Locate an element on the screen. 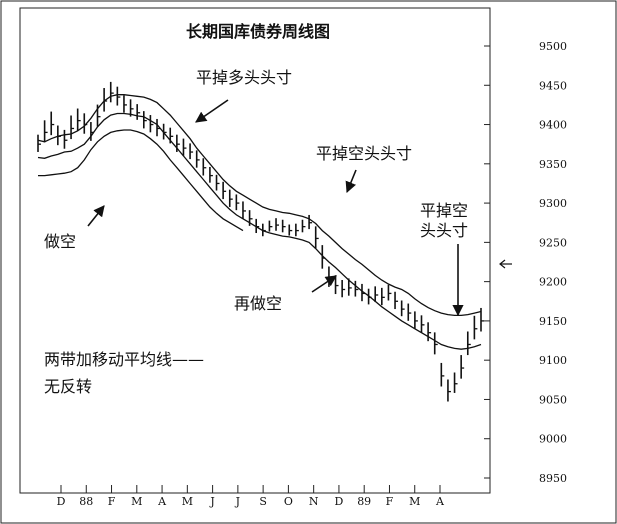  annotation-note-line2: 无反转 is located at coordinates (68, 386).